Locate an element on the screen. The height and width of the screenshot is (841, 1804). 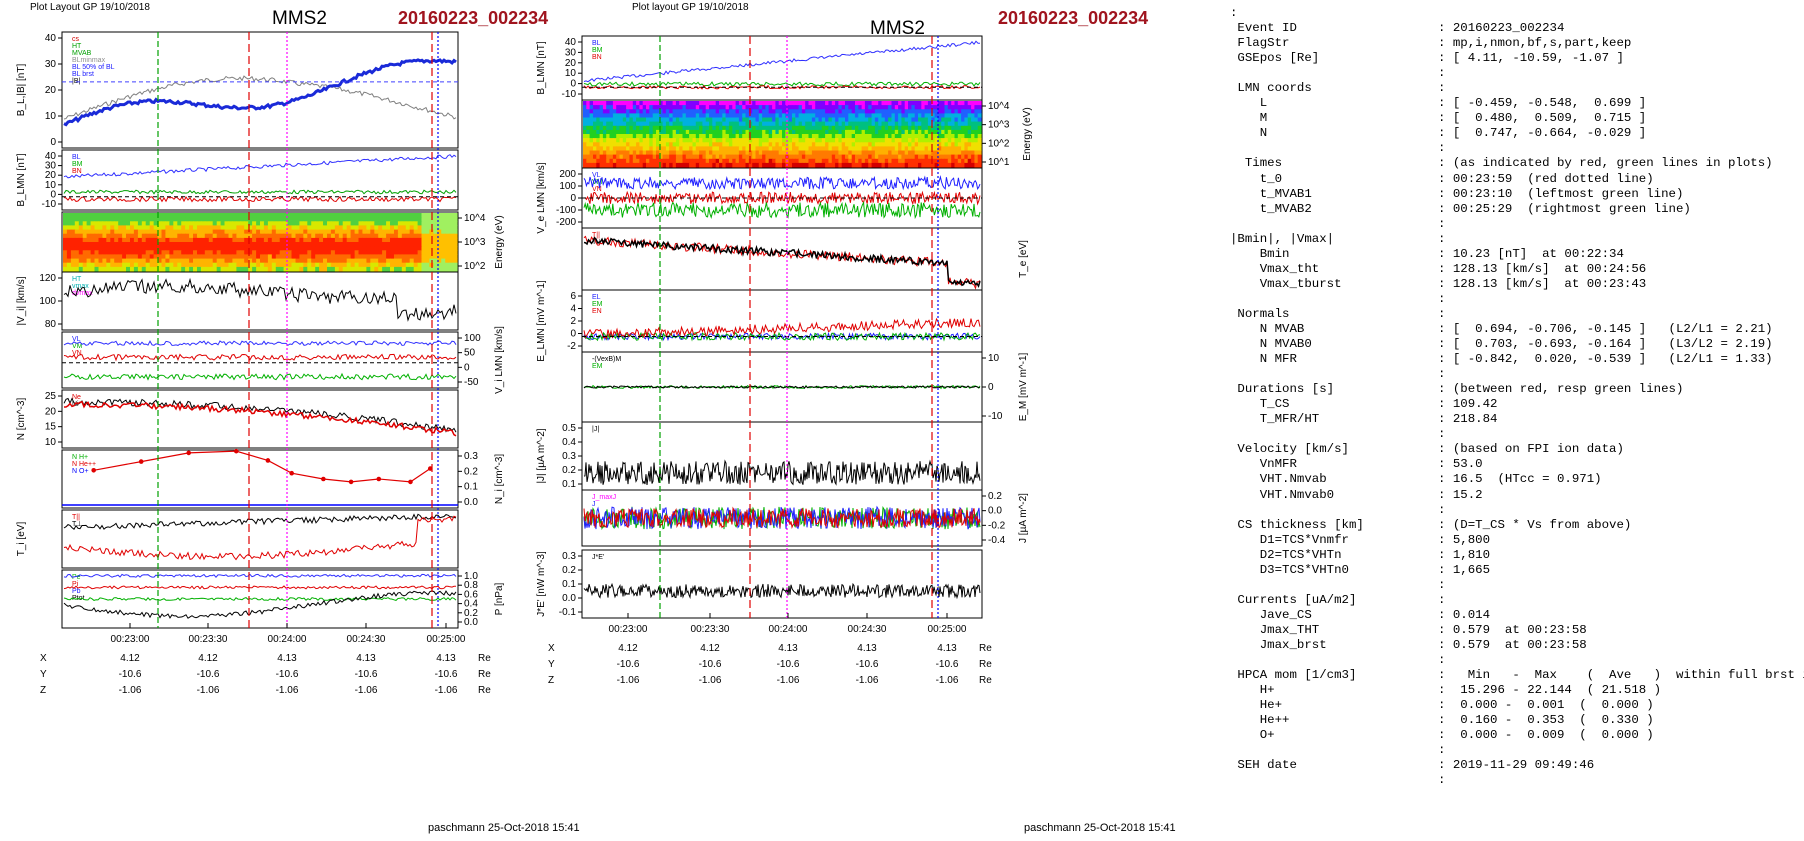
summary-value: : 218.84 is located at coordinates (1468, 419).